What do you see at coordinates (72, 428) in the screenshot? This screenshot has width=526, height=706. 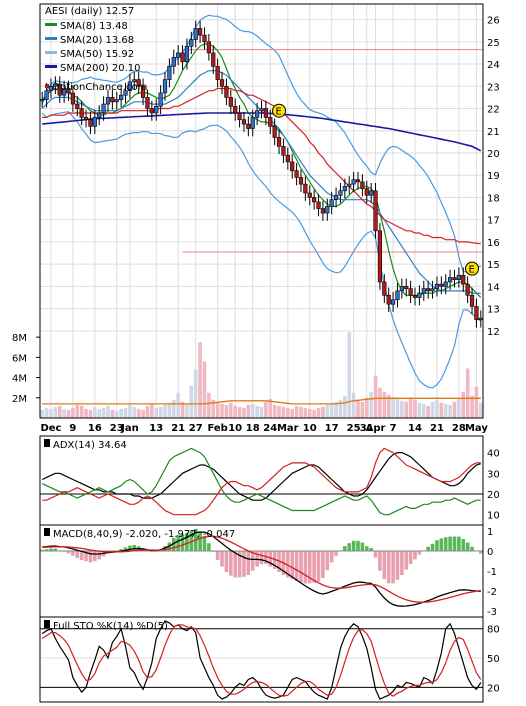 I see `date-tick-label: 9` at bounding box center [72, 428].